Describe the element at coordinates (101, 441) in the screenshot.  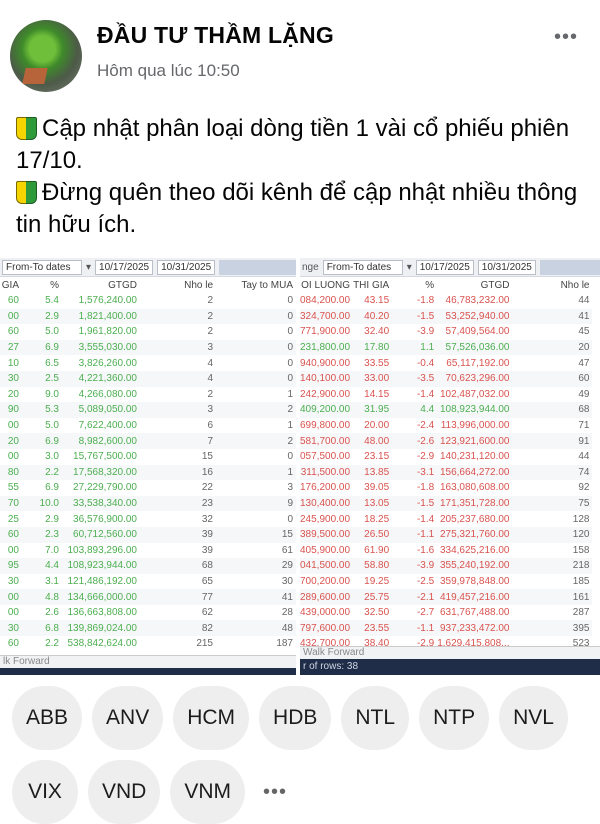
I see `table-cell: 8,982,600.00` at that location.